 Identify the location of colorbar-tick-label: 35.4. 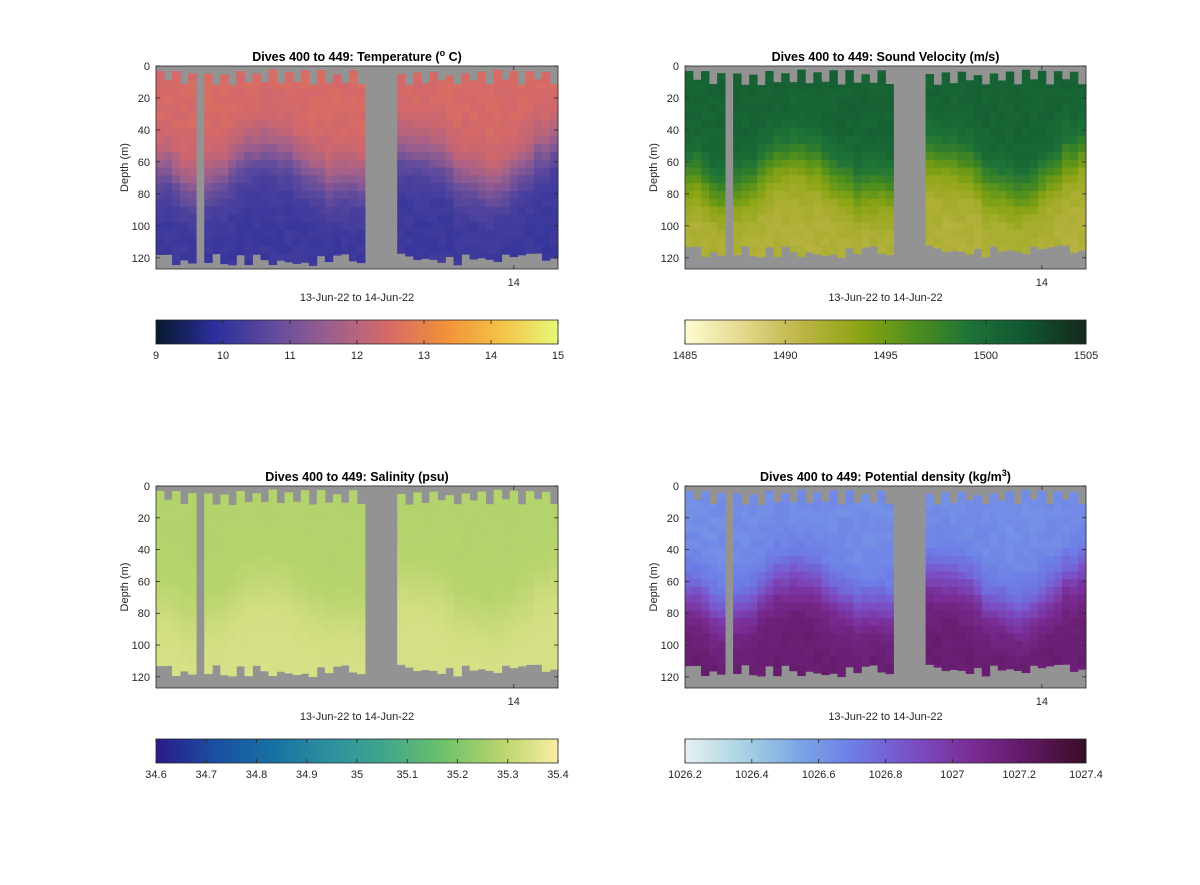
(557, 775).